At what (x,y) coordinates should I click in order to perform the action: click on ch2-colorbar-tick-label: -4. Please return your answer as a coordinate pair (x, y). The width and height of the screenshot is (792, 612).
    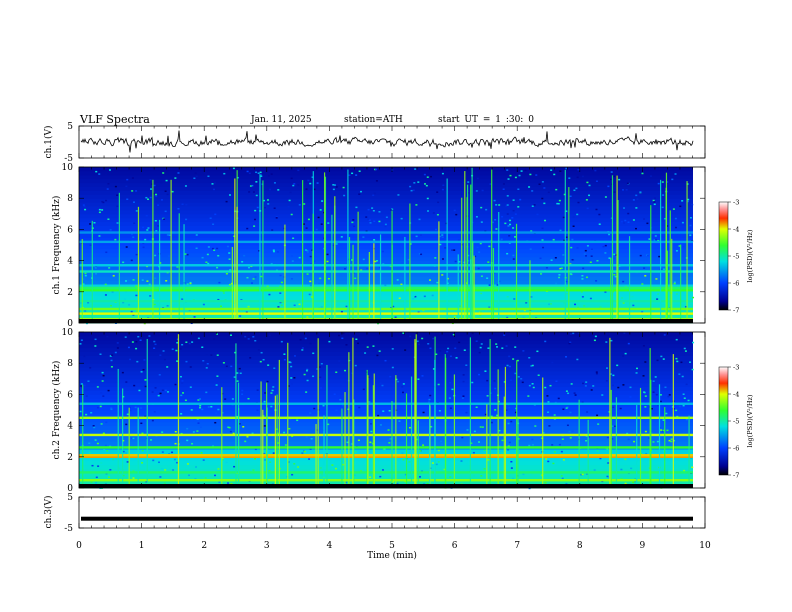
    Looking at the image, I should click on (736, 395).